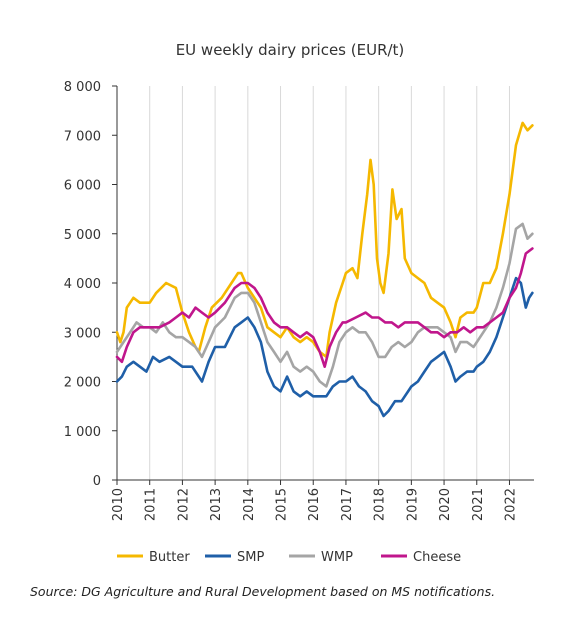 The height and width of the screenshot is (621, 570). What do you see at coordinates (216, 504) in the screenshot?
I see `x-tick-label: 2013` at bounding box center [216, 504].